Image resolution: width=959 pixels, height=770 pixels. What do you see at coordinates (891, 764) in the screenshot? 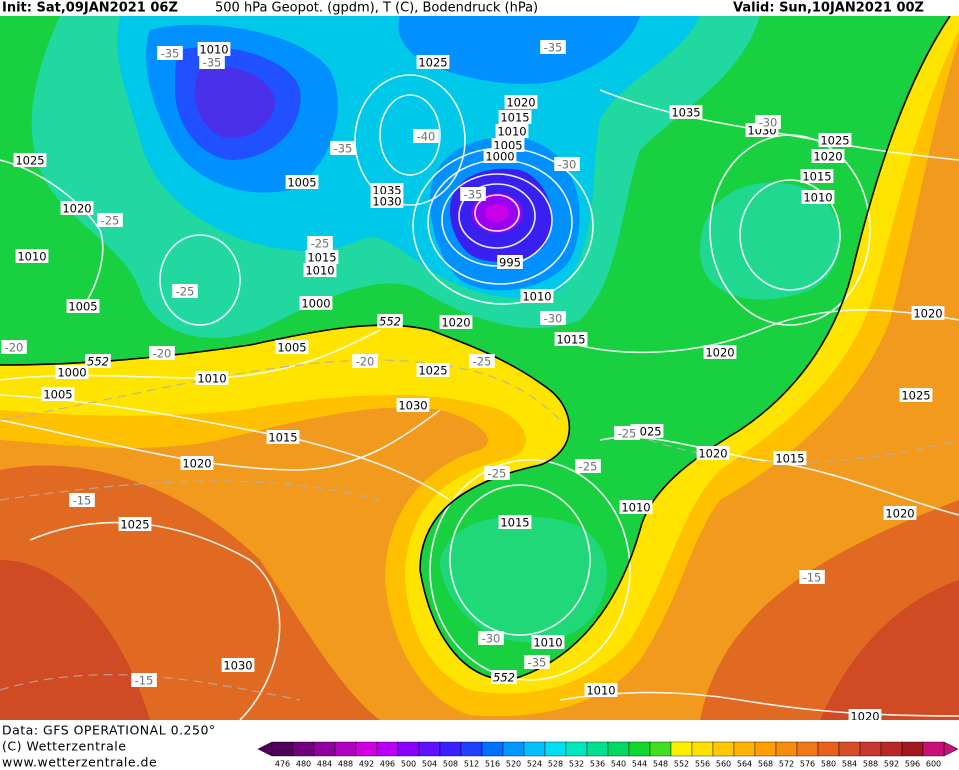
I see `colorbar-label: 592` at bounding box center [891, 764].